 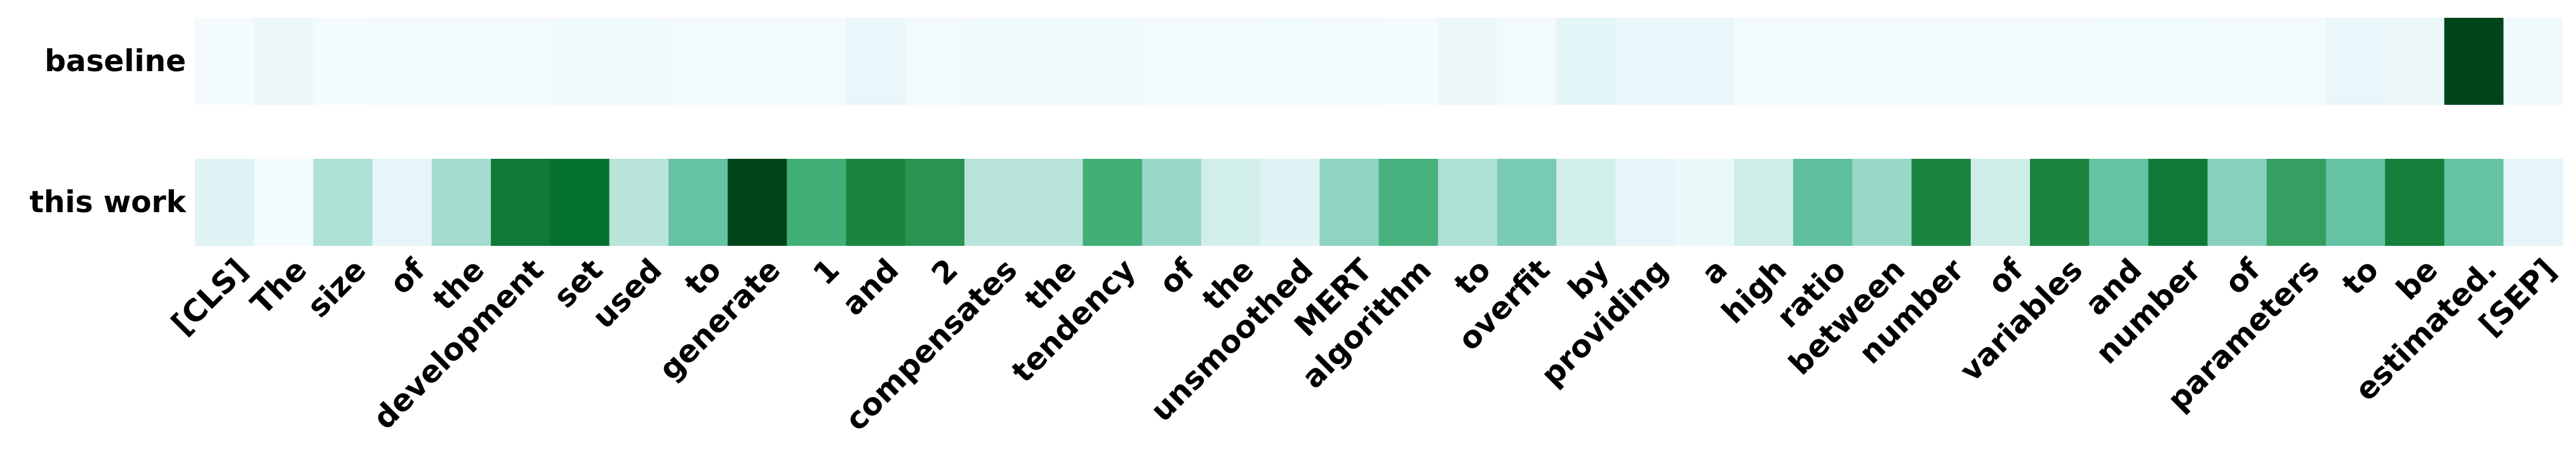 What do you see at coordinates (115, 61) in the screenshot?
I see `row-label: baseline` at bounding box center [115, 61].